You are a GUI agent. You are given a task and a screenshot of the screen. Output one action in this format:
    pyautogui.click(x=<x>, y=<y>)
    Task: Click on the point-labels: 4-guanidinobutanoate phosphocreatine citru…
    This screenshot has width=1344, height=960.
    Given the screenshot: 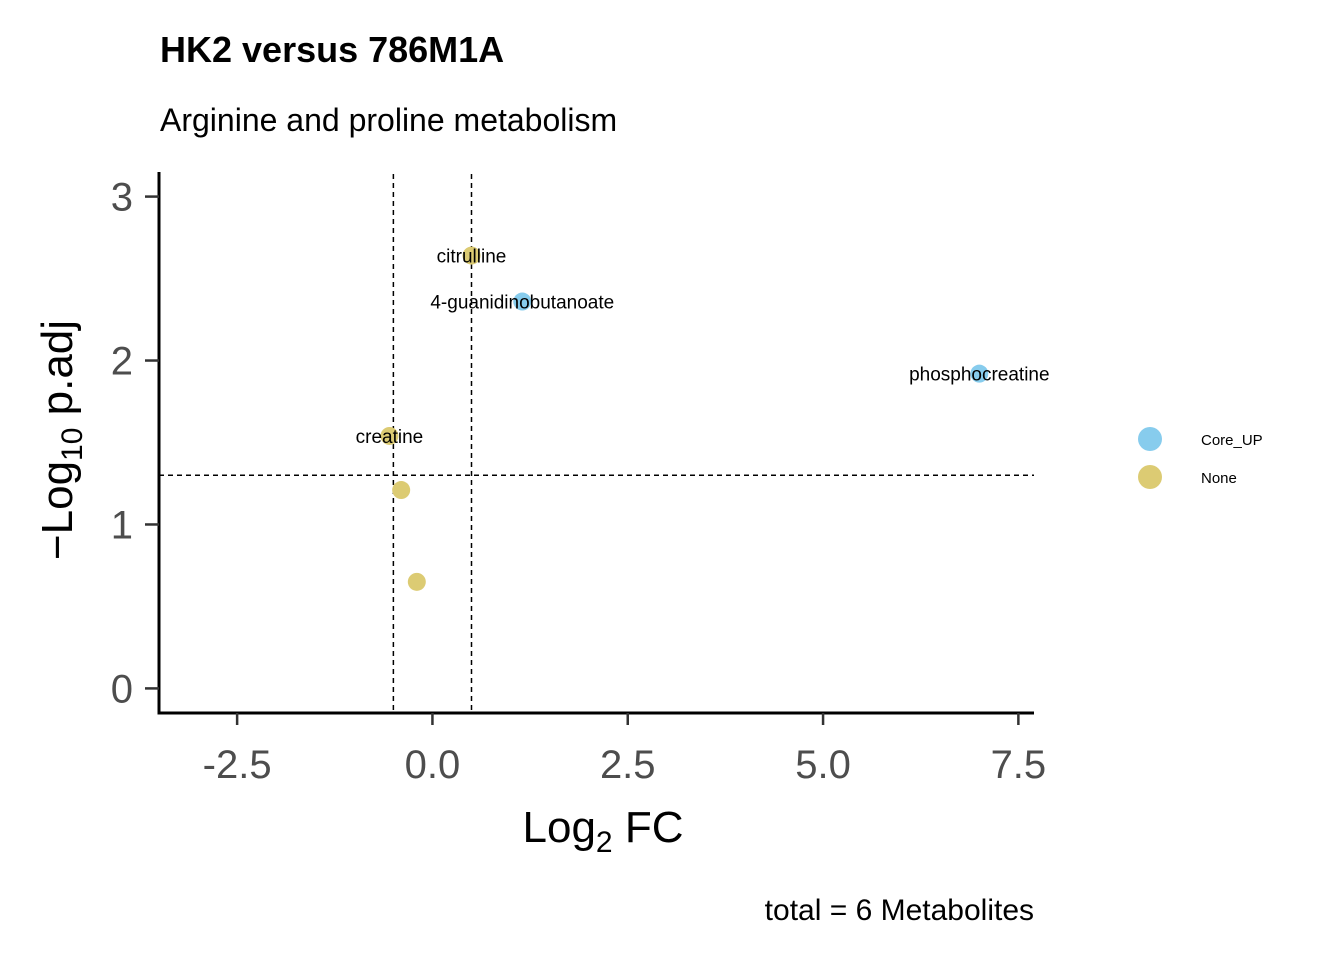 What is the action you would take?
    pyautogui.click(x=703, y=347)
    